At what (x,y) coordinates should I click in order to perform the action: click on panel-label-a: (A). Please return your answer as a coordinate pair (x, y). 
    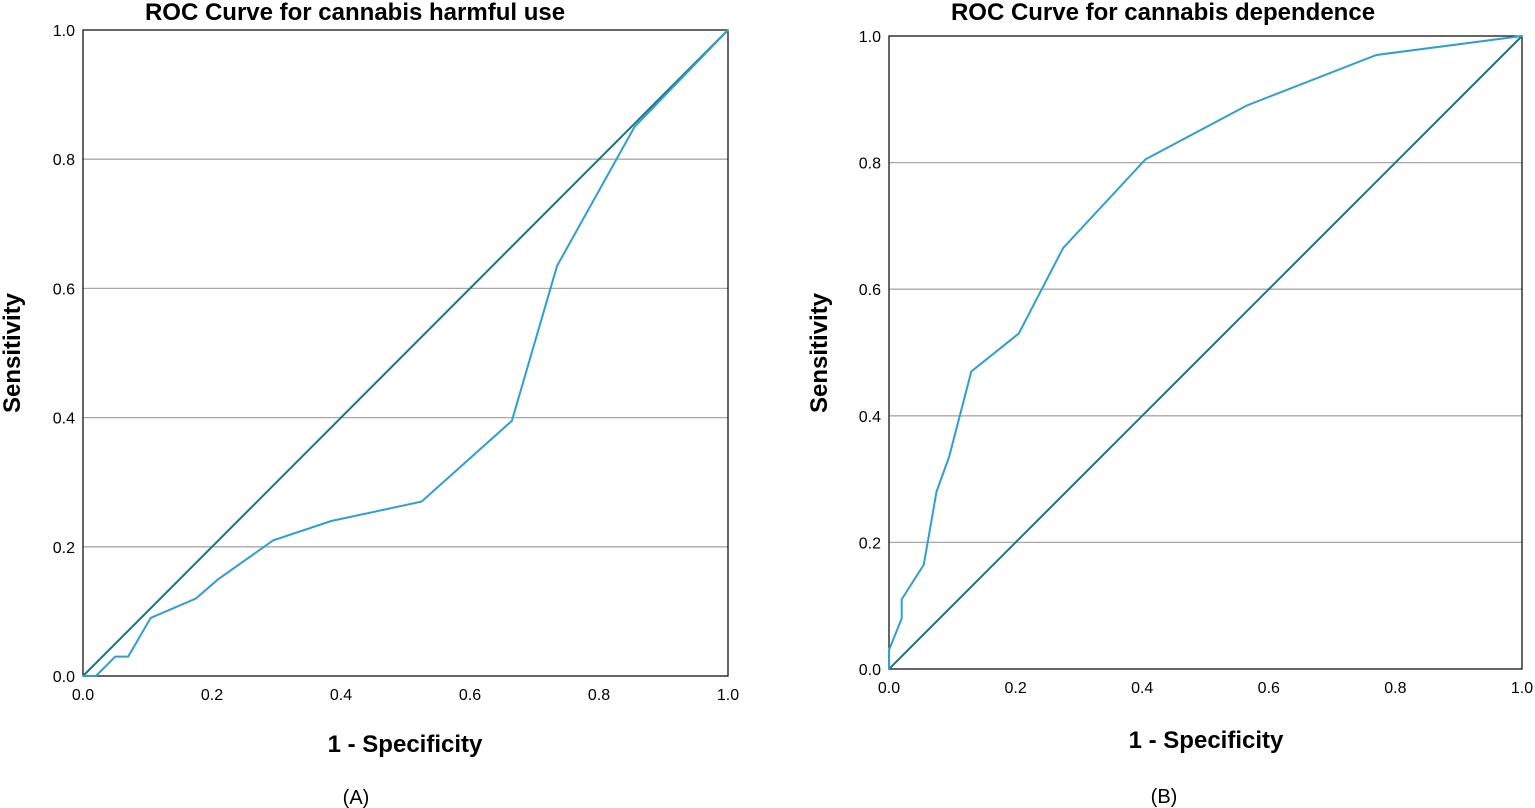
    Looking at the image, I should click on (356, 797).